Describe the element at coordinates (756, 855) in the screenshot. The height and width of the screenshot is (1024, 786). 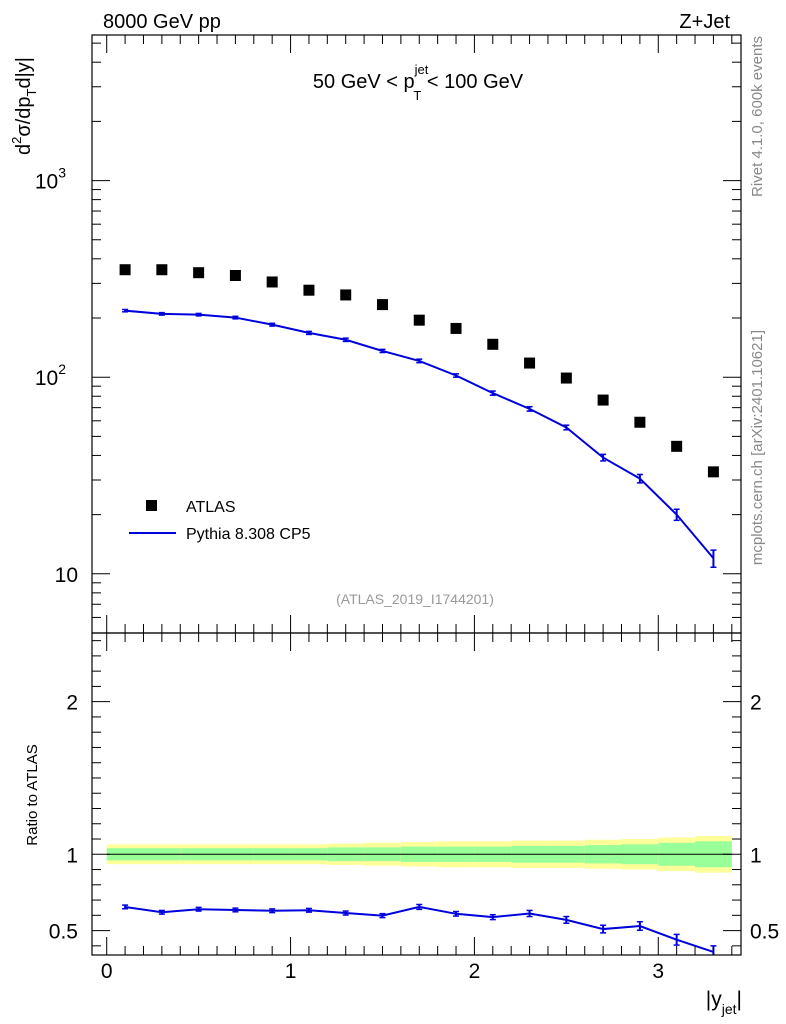
I see `ratio-ytick-label-right: 1` at that location.